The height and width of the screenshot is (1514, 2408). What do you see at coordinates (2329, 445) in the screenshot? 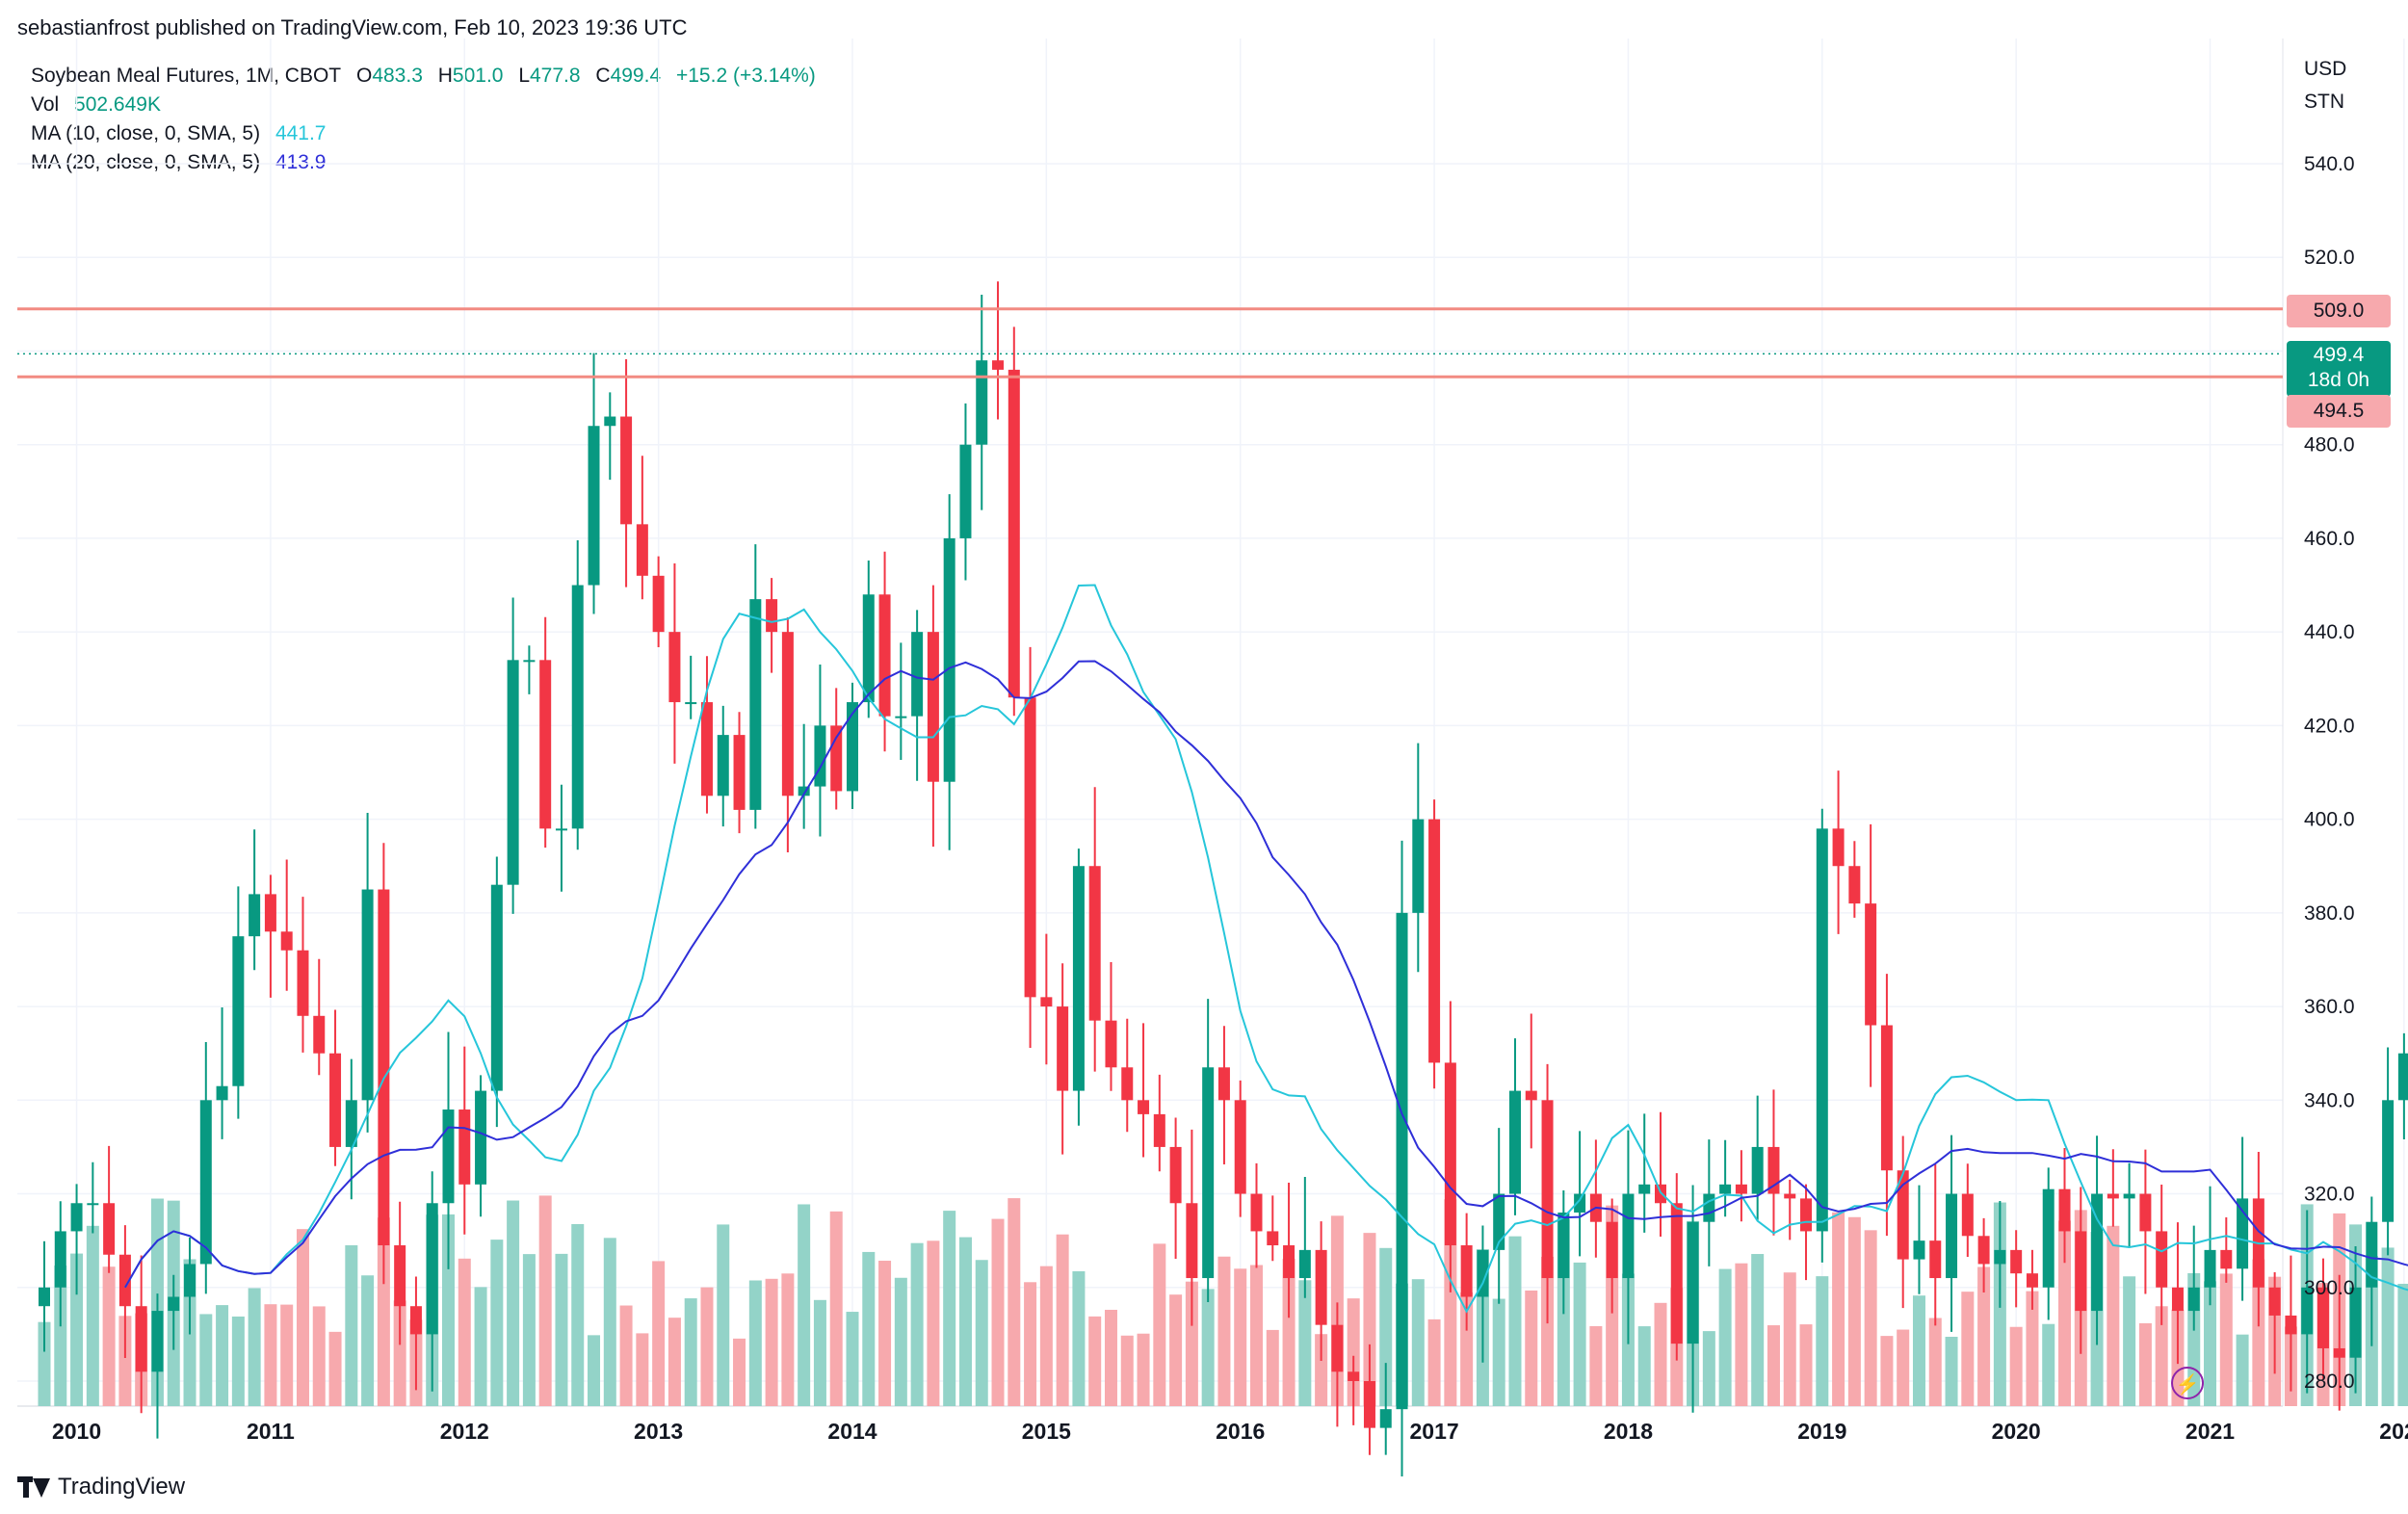
I see `y-tick-label: 480.0` at bounding box center [2329, 445].